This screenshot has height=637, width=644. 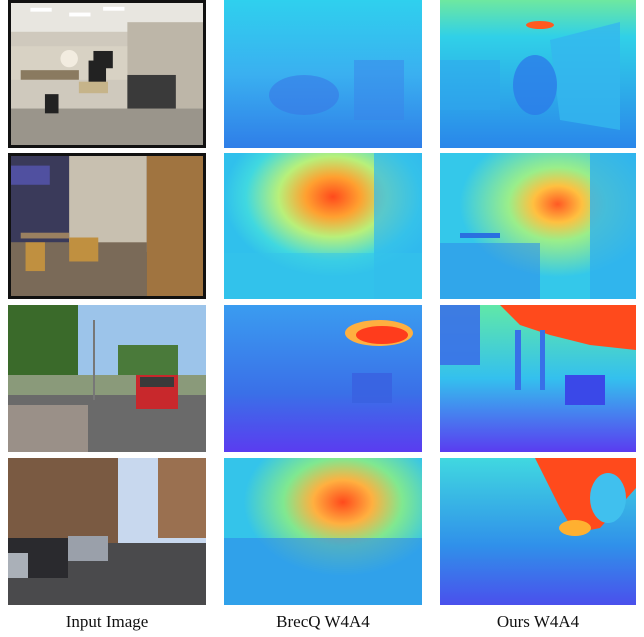 What do you see at coordinates (538, 378) in the screenshot?
I see `ours-depth-street-red-car` at bounding box center [538, 378].